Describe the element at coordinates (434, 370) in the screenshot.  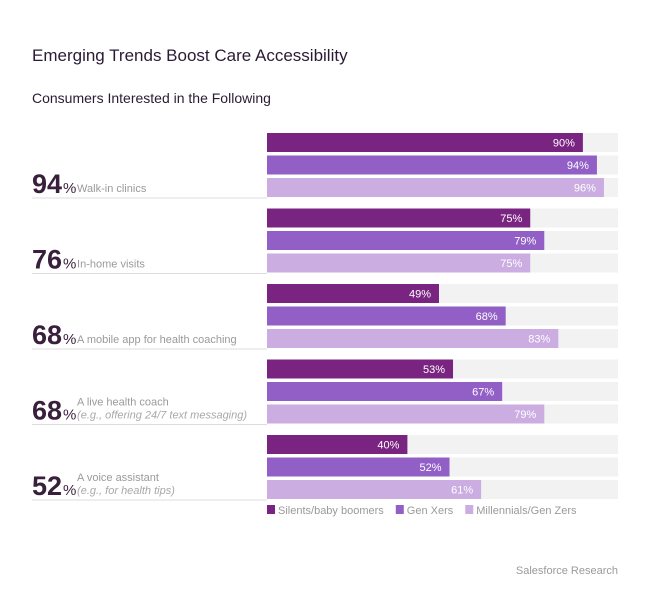
I see `data-label: 53%` at that location.